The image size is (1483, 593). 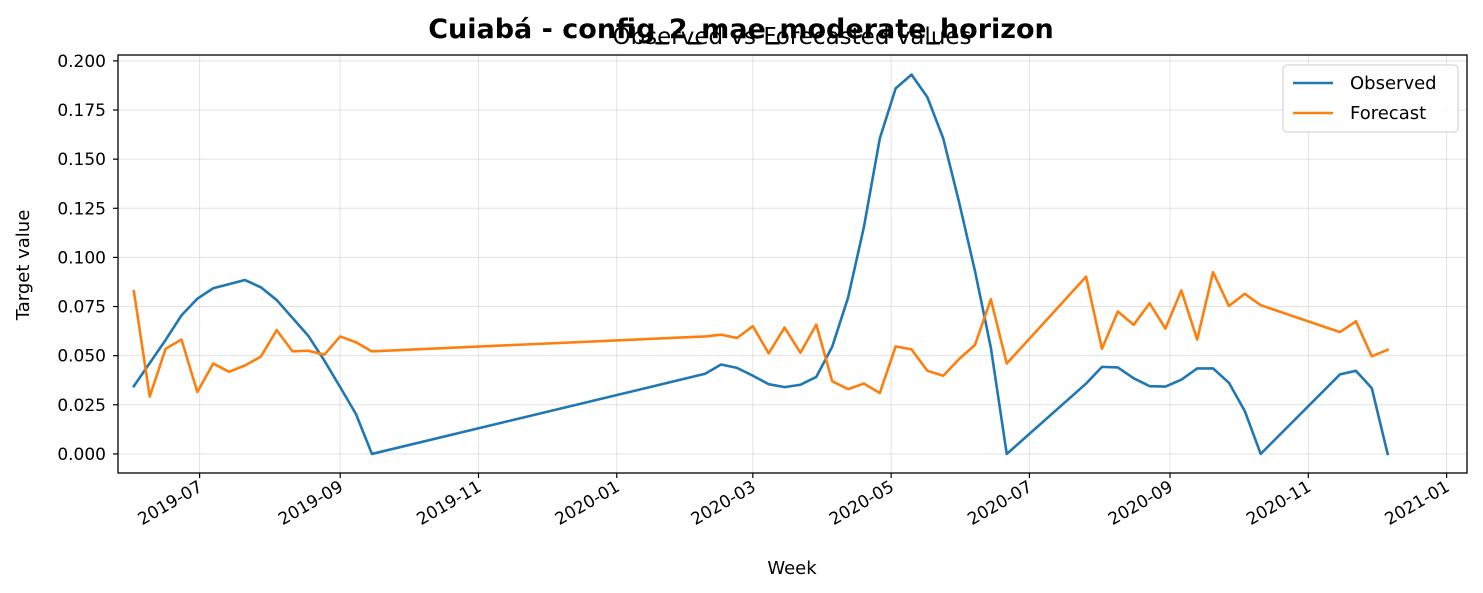 I want to click on legend-label-forecast: Forecast, so click(x=1388, y=113).